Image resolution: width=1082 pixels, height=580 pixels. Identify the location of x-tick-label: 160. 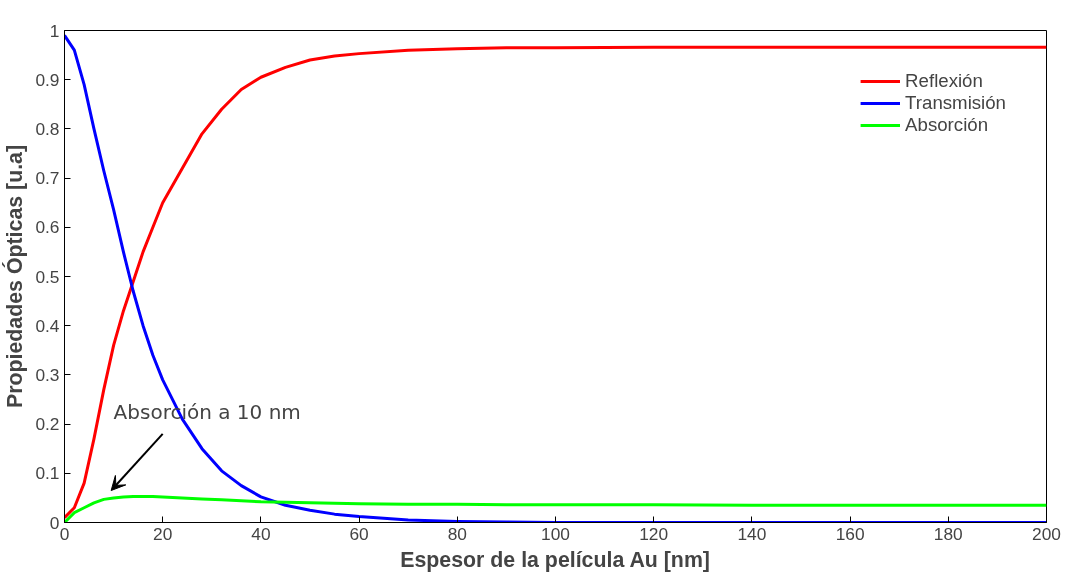
(850, 533).